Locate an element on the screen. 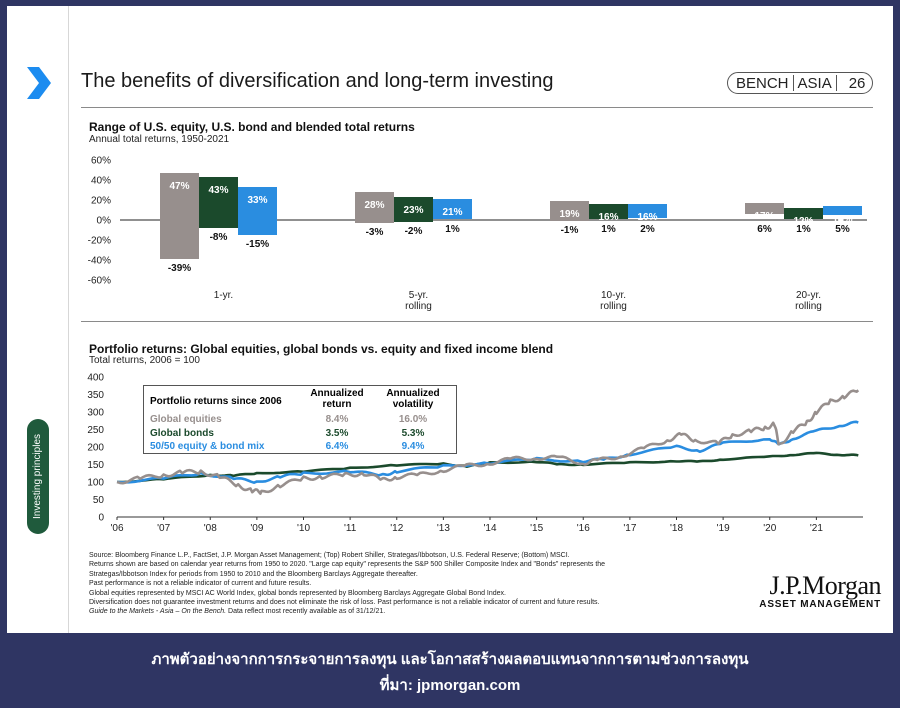 The width and height of the screenshot is (900, 708). max-data-label: 12% is located at coordinates (803, 221).